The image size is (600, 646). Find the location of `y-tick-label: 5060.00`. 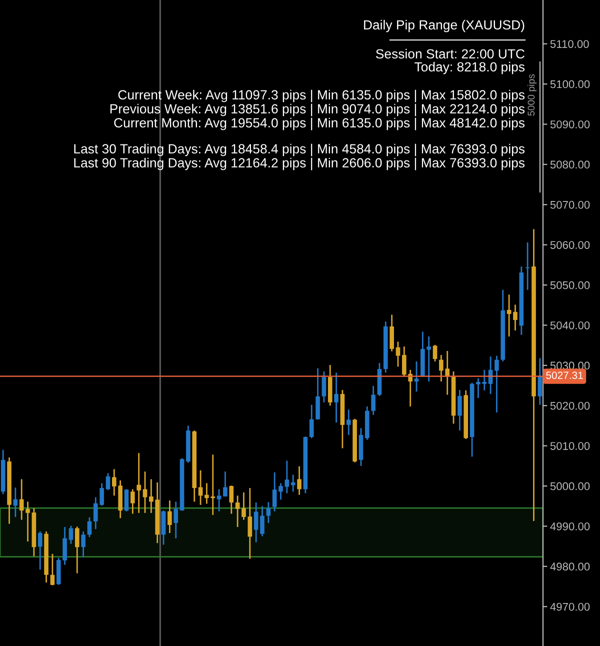

y-tick-label: 5060.00 is located at coordinates (570, 245).